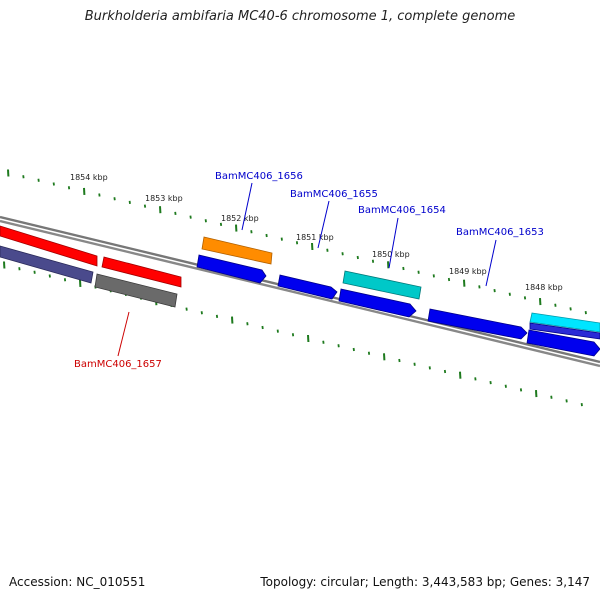  Describe the element at coordinates (259, 176) in the screenshot. I see `gene-label: BamMC406_1656` at that location.